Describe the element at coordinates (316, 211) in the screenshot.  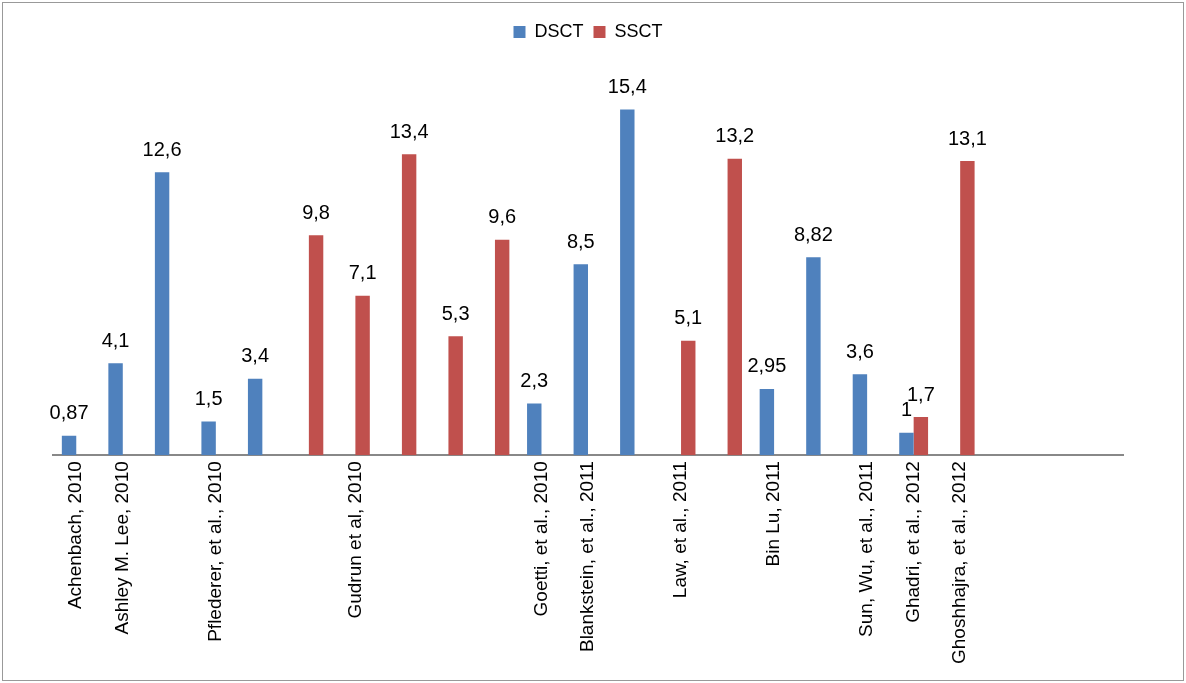
I see `data-label: 9,8` at that location.